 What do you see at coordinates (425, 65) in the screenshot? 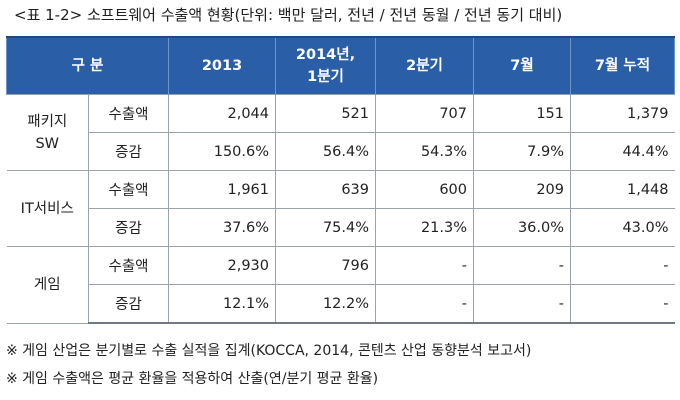
I see `header-q2: 2분기` at bounding box center [425, 65].